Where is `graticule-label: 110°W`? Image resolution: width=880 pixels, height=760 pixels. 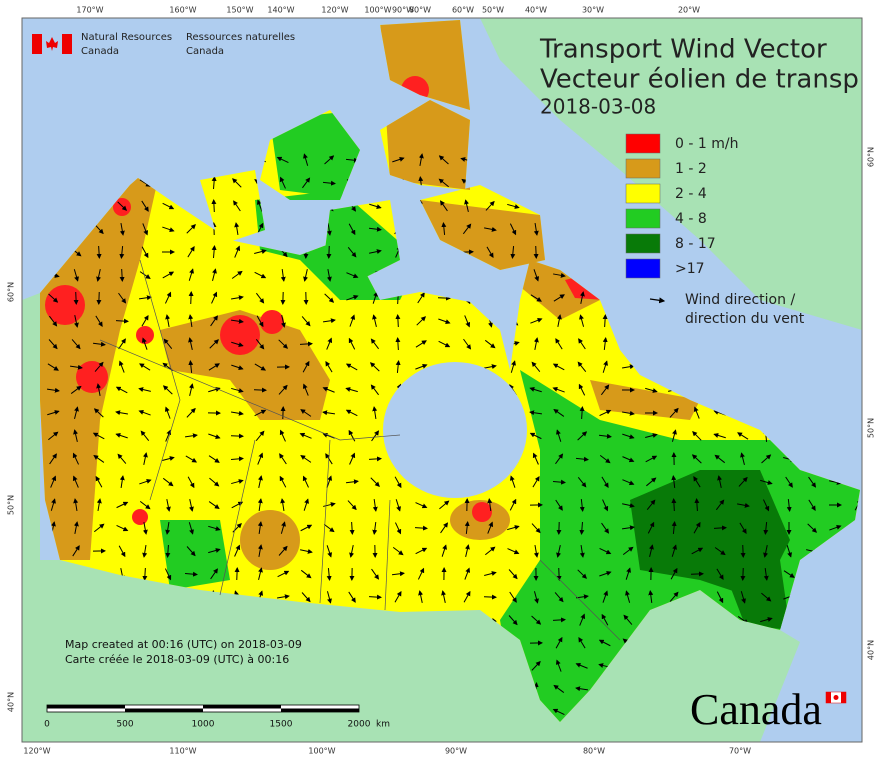 graticule-label: 110°W is located at coordinates (182, 751).